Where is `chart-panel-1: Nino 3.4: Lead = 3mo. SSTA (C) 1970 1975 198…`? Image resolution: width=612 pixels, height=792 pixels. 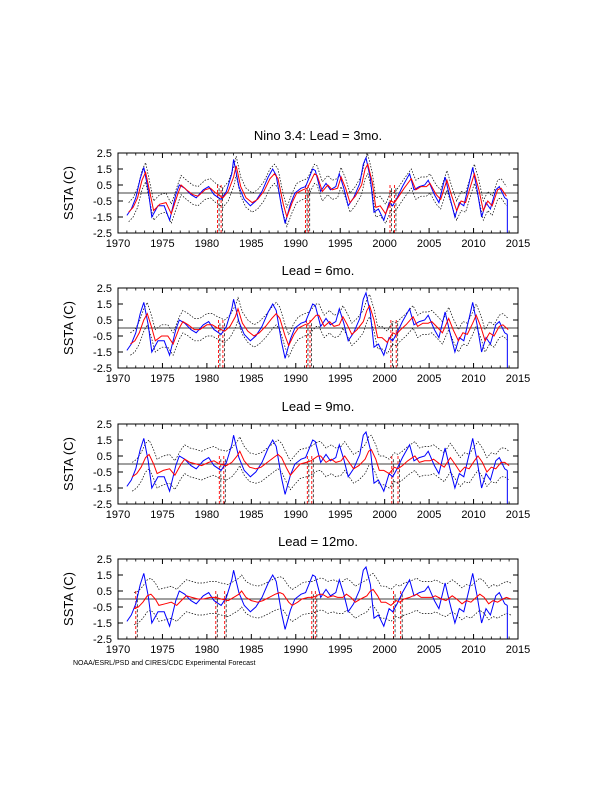 chart-panel-1: Nino 3.4: Lead = 3mo. SSTA (C) 1970 1975 198… is located at coordinates (295, 189).